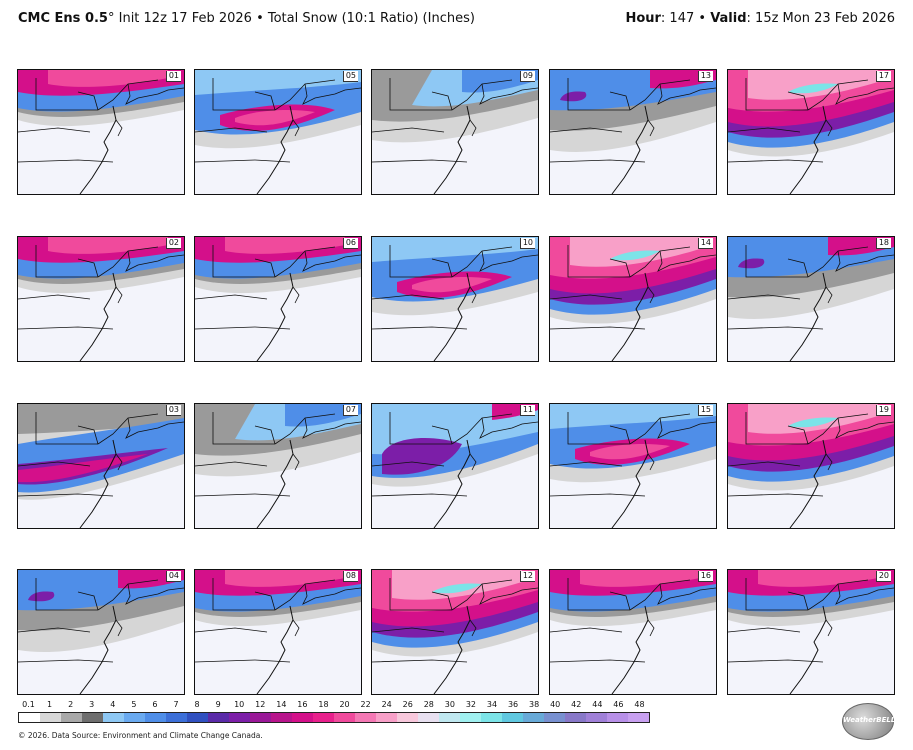 The image size is (913, 750). What do you see at coordinates (728, 18) in the screenshot?
I see `valid-label: Valid` at bounding box center [728, 18].